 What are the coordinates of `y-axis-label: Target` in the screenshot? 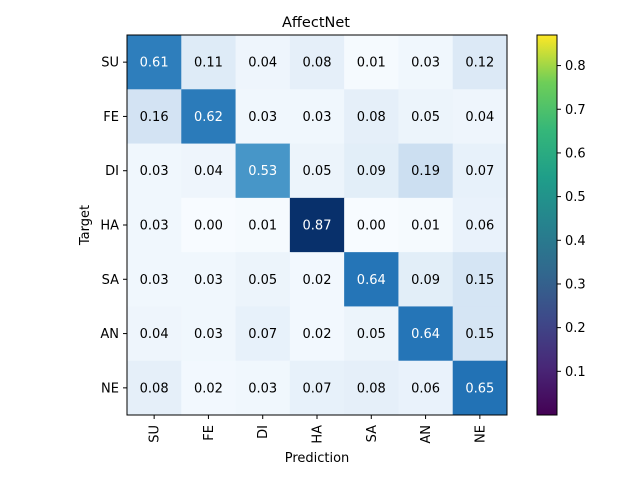 It's located at (85, 225).